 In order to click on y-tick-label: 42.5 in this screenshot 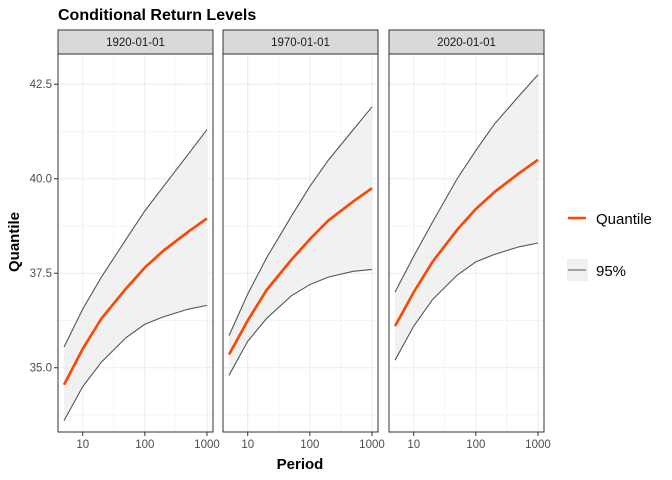, I will do `click(41, 85)`.